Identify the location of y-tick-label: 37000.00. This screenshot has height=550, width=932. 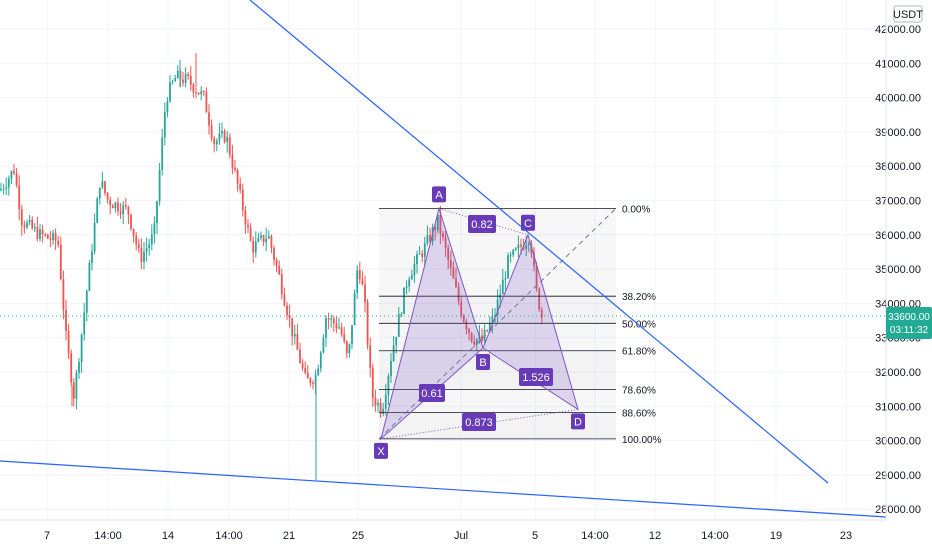
(898, 202).